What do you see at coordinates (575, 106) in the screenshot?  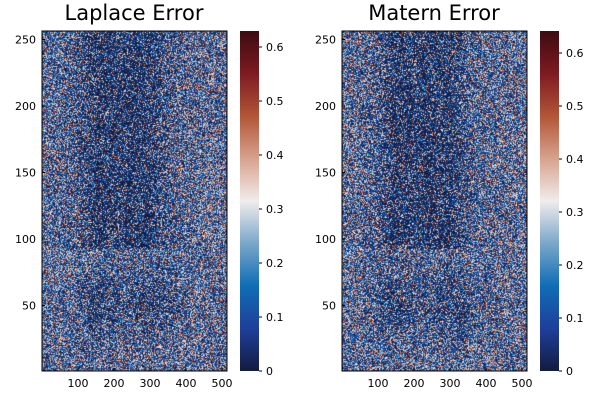 I see `matern-colorbar-tick-label: 0.5` at bounding box center [575, 106].